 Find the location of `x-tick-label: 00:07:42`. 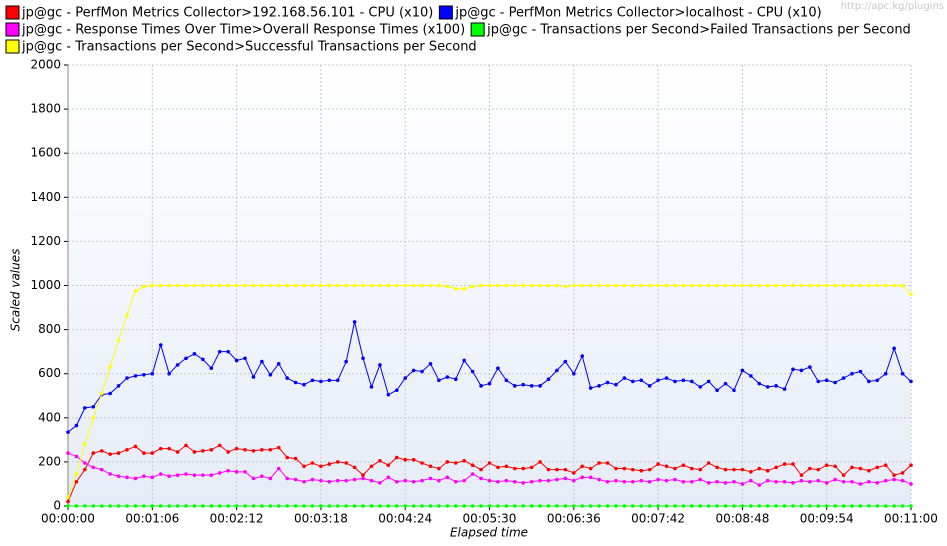

x-tick-label: 00:07:42 is located at coordinates (658, 519).